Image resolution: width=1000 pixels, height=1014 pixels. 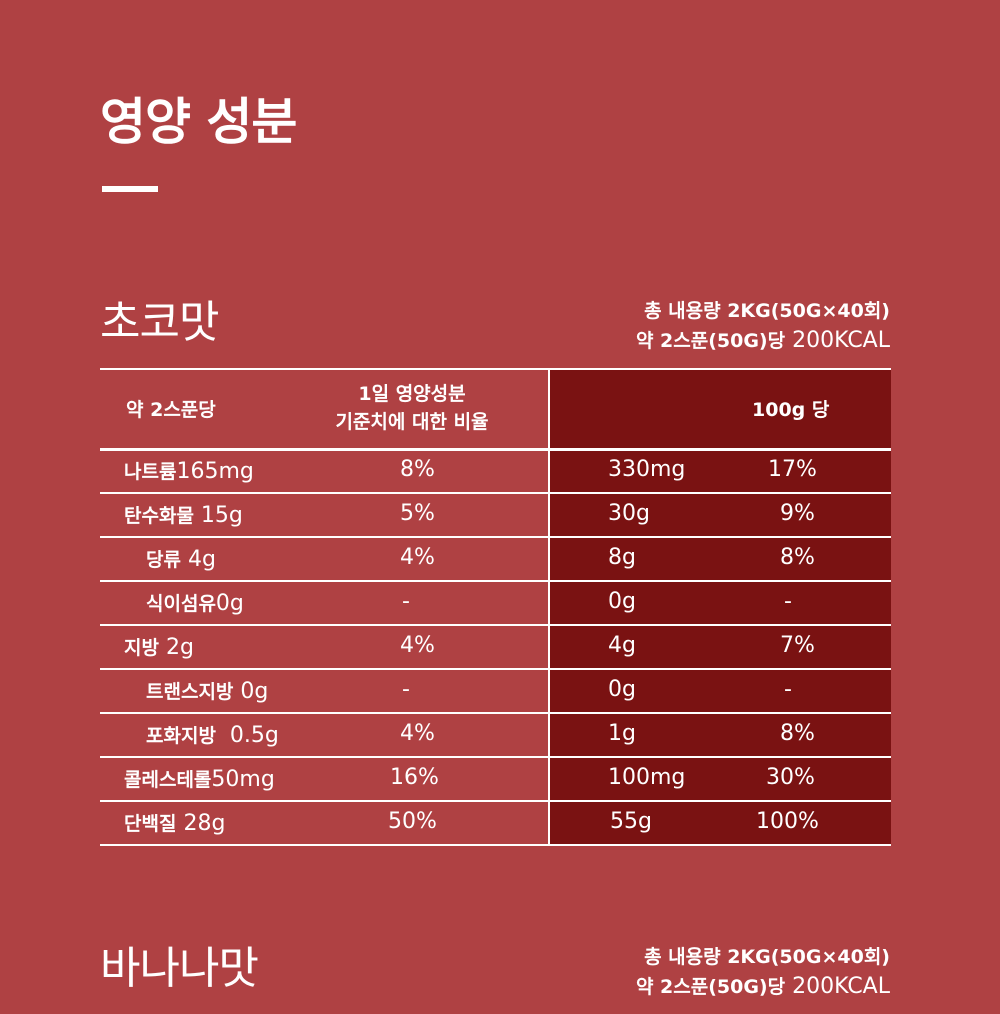 What do you see at coordinates (189, 471) in the screenshot?
I see `row-label: 나트륨165mg` at bounding box center [189, 471].